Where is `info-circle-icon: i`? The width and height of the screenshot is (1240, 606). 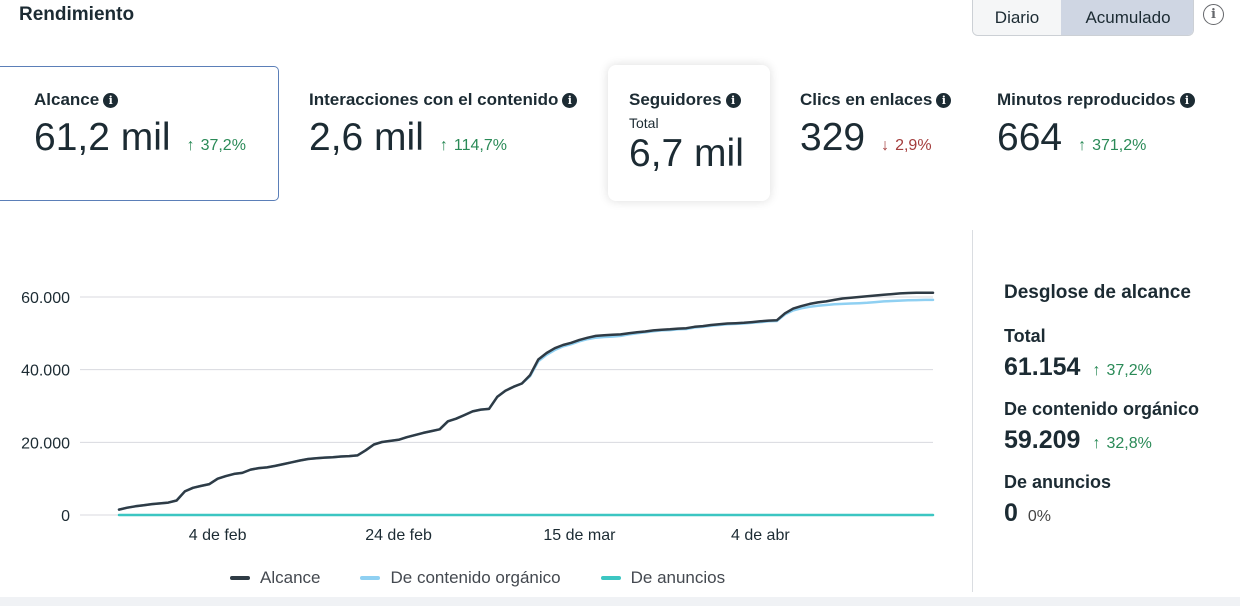 info-circle-icon: i is located at coordinates (1213, 14).